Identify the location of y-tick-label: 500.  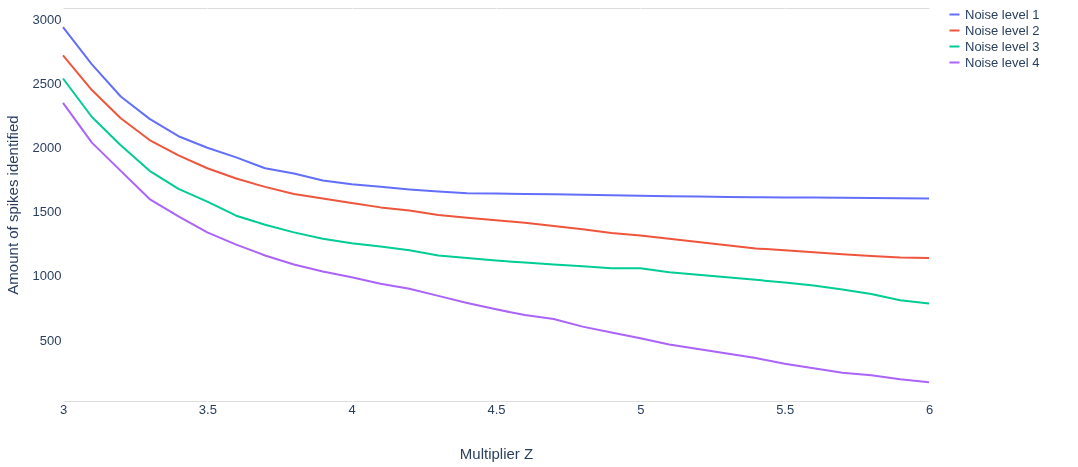
(50, 340).